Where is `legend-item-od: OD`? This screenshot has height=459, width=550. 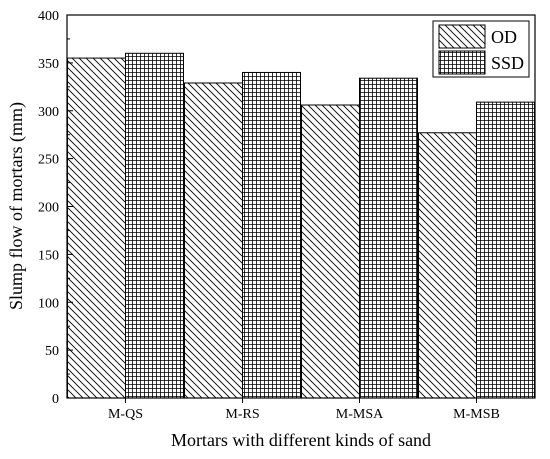
legend-item-od: OD is located at coordinates (477, 36).